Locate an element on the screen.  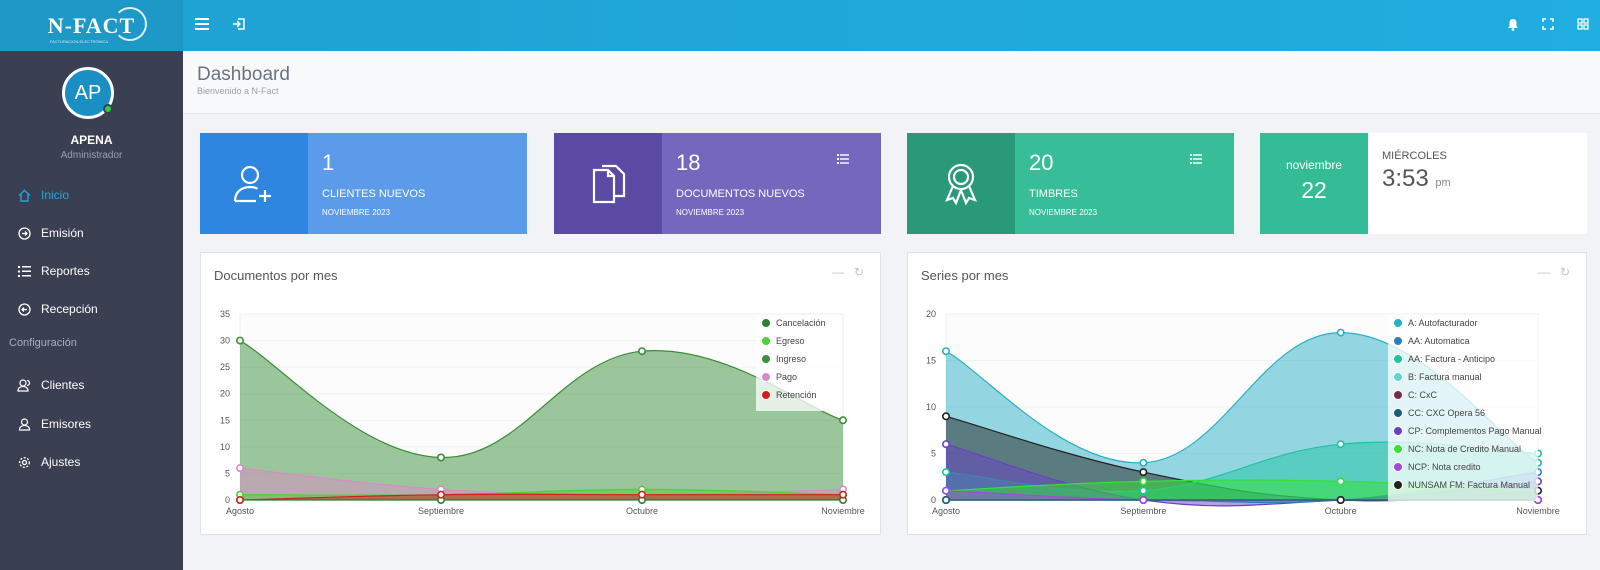
avatar: AP is located at coordinates (88, 93).